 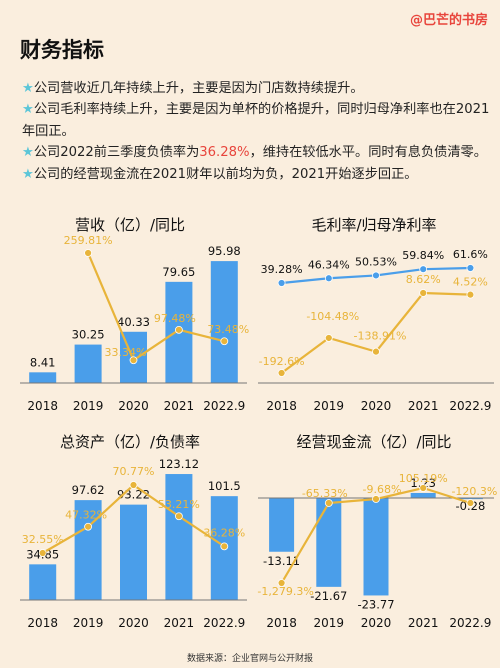 What do you see at coordinates (224, 532) in the screenshot?
I see `line-value-label: 36.28%` at bounding box center [224, 532].